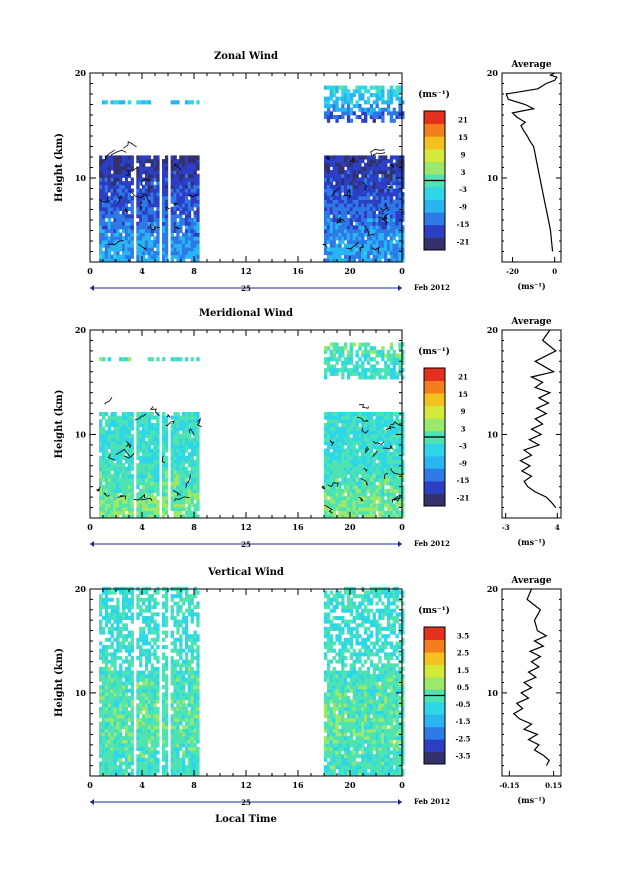 The width and height of the screenshot is (621, 873). I want to click on contour-line, so click(123, 452).